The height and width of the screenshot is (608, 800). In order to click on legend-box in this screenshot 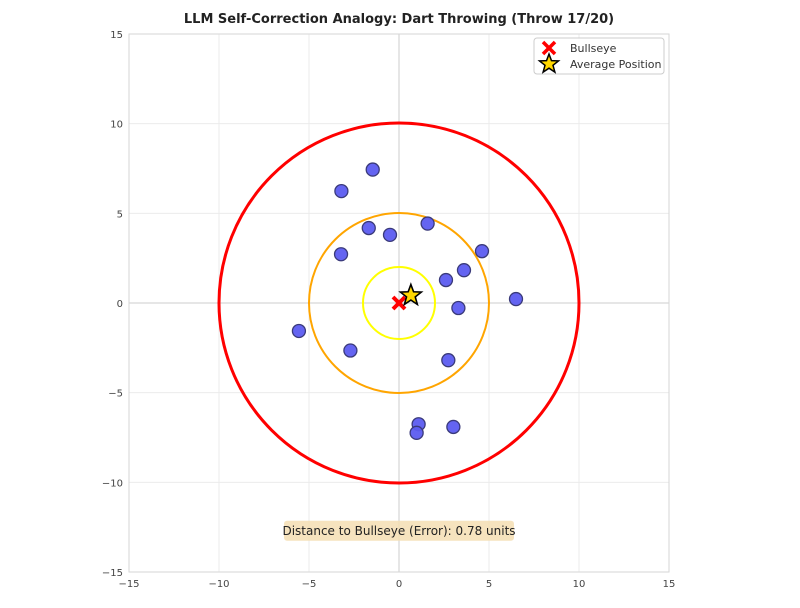, I will do `click(599, 56)`.